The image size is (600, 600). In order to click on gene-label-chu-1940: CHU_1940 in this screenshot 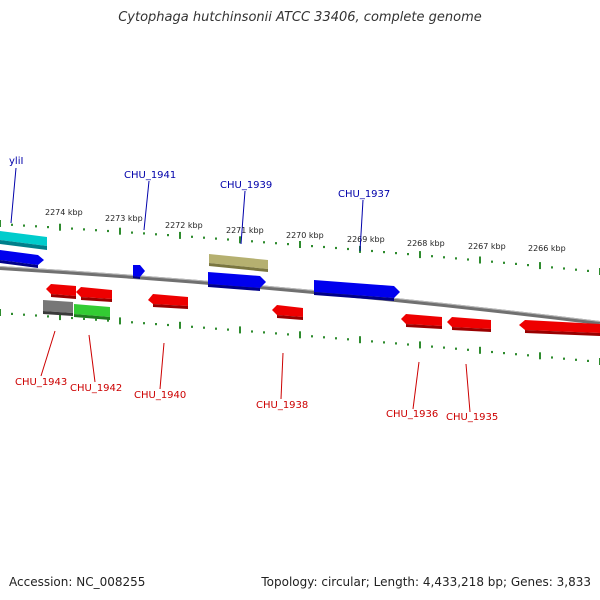, I will do `click(160, 395)`.